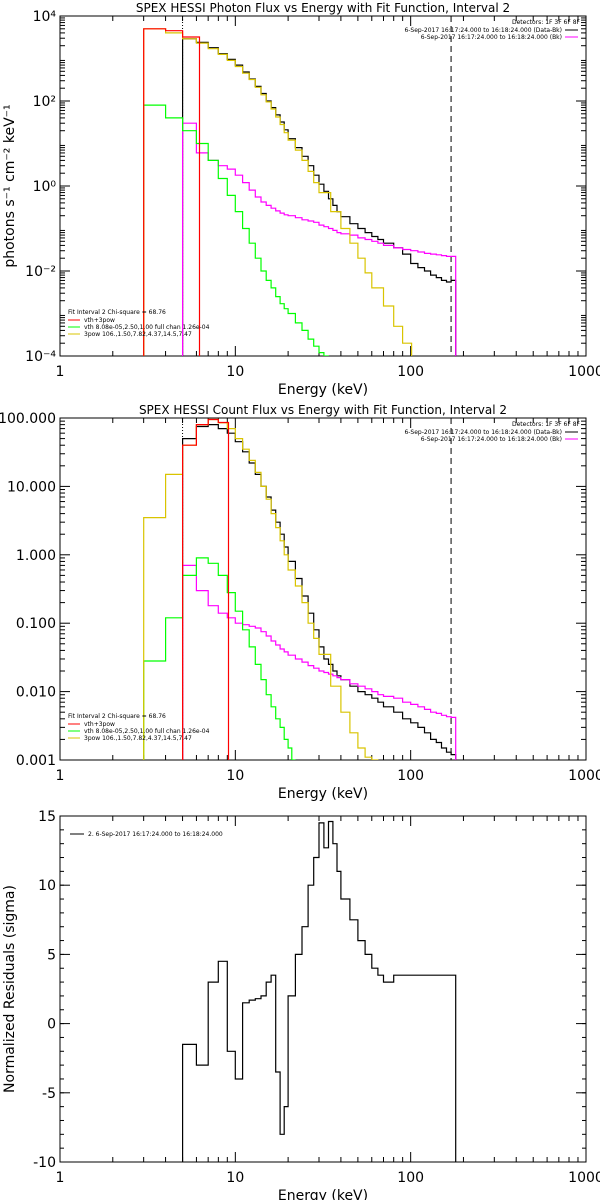 The width and height of the screenshot is (600, 1200). What do you see at coordinates (47, 817) in the screenshot?
I see `y-tick-label: 15` at bounding box center [47, 817].